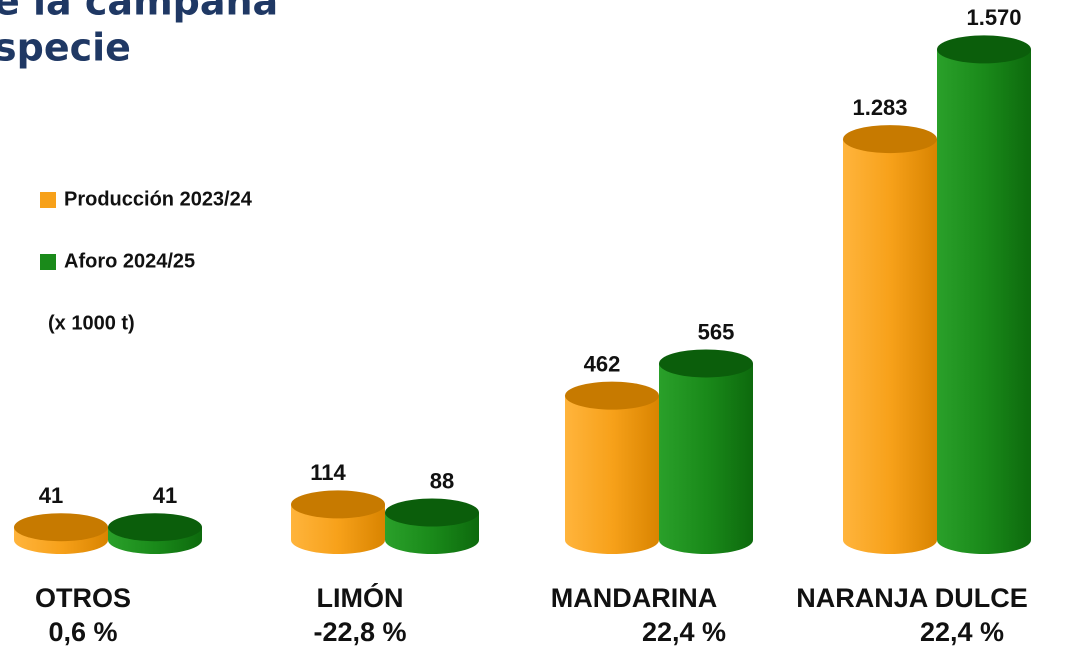 The image size is (1072, 650). What do you see at coordinates (912, 598) in the screenshot?
I see `x-tick-label: NARANJA DULCE` at bounding box center [912, 598].